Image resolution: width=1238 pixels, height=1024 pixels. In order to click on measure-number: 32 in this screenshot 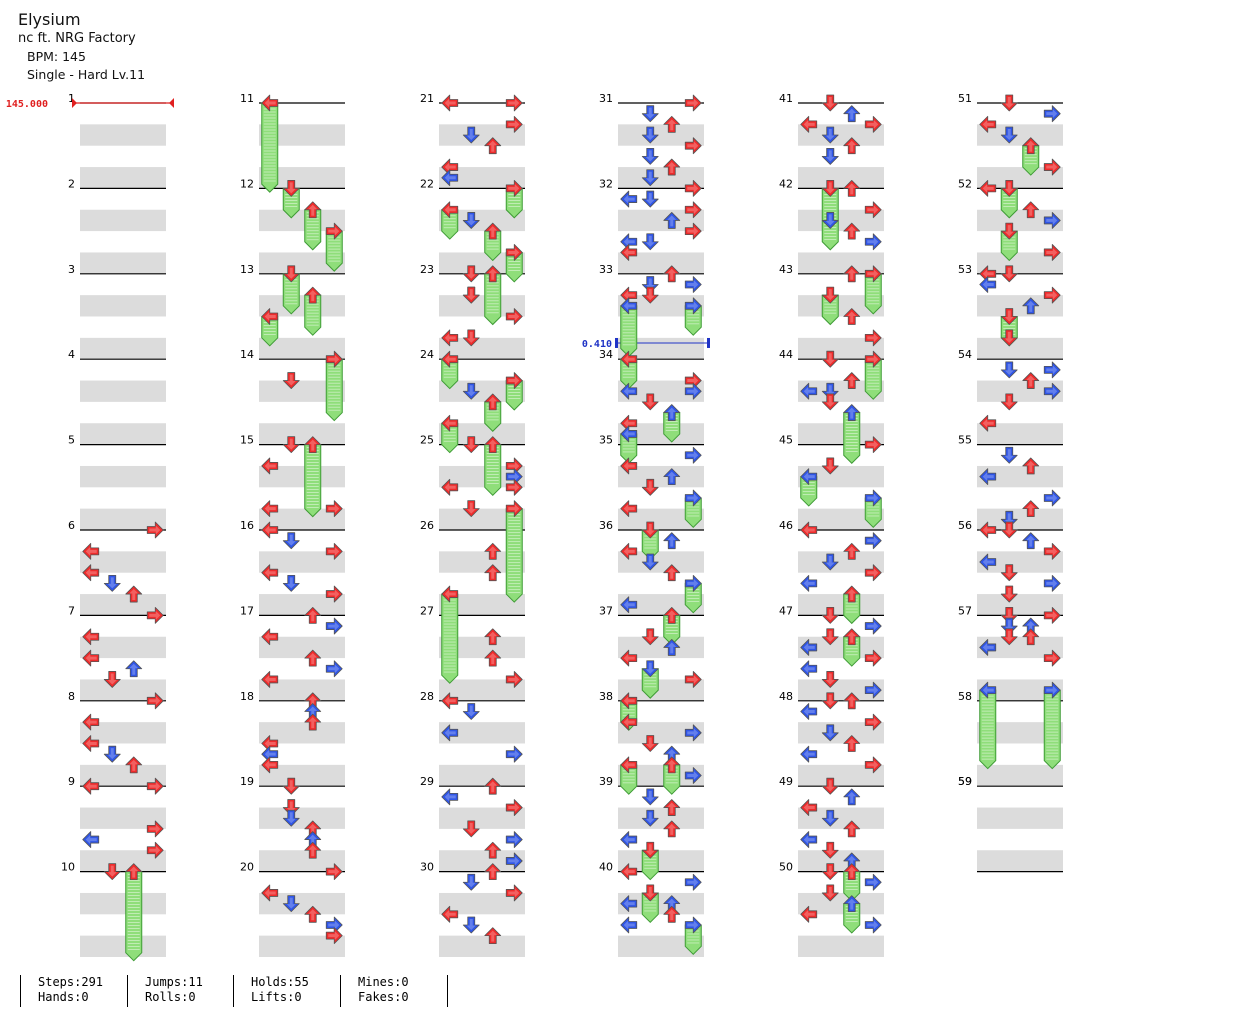, I will do `click(606, 183)`.